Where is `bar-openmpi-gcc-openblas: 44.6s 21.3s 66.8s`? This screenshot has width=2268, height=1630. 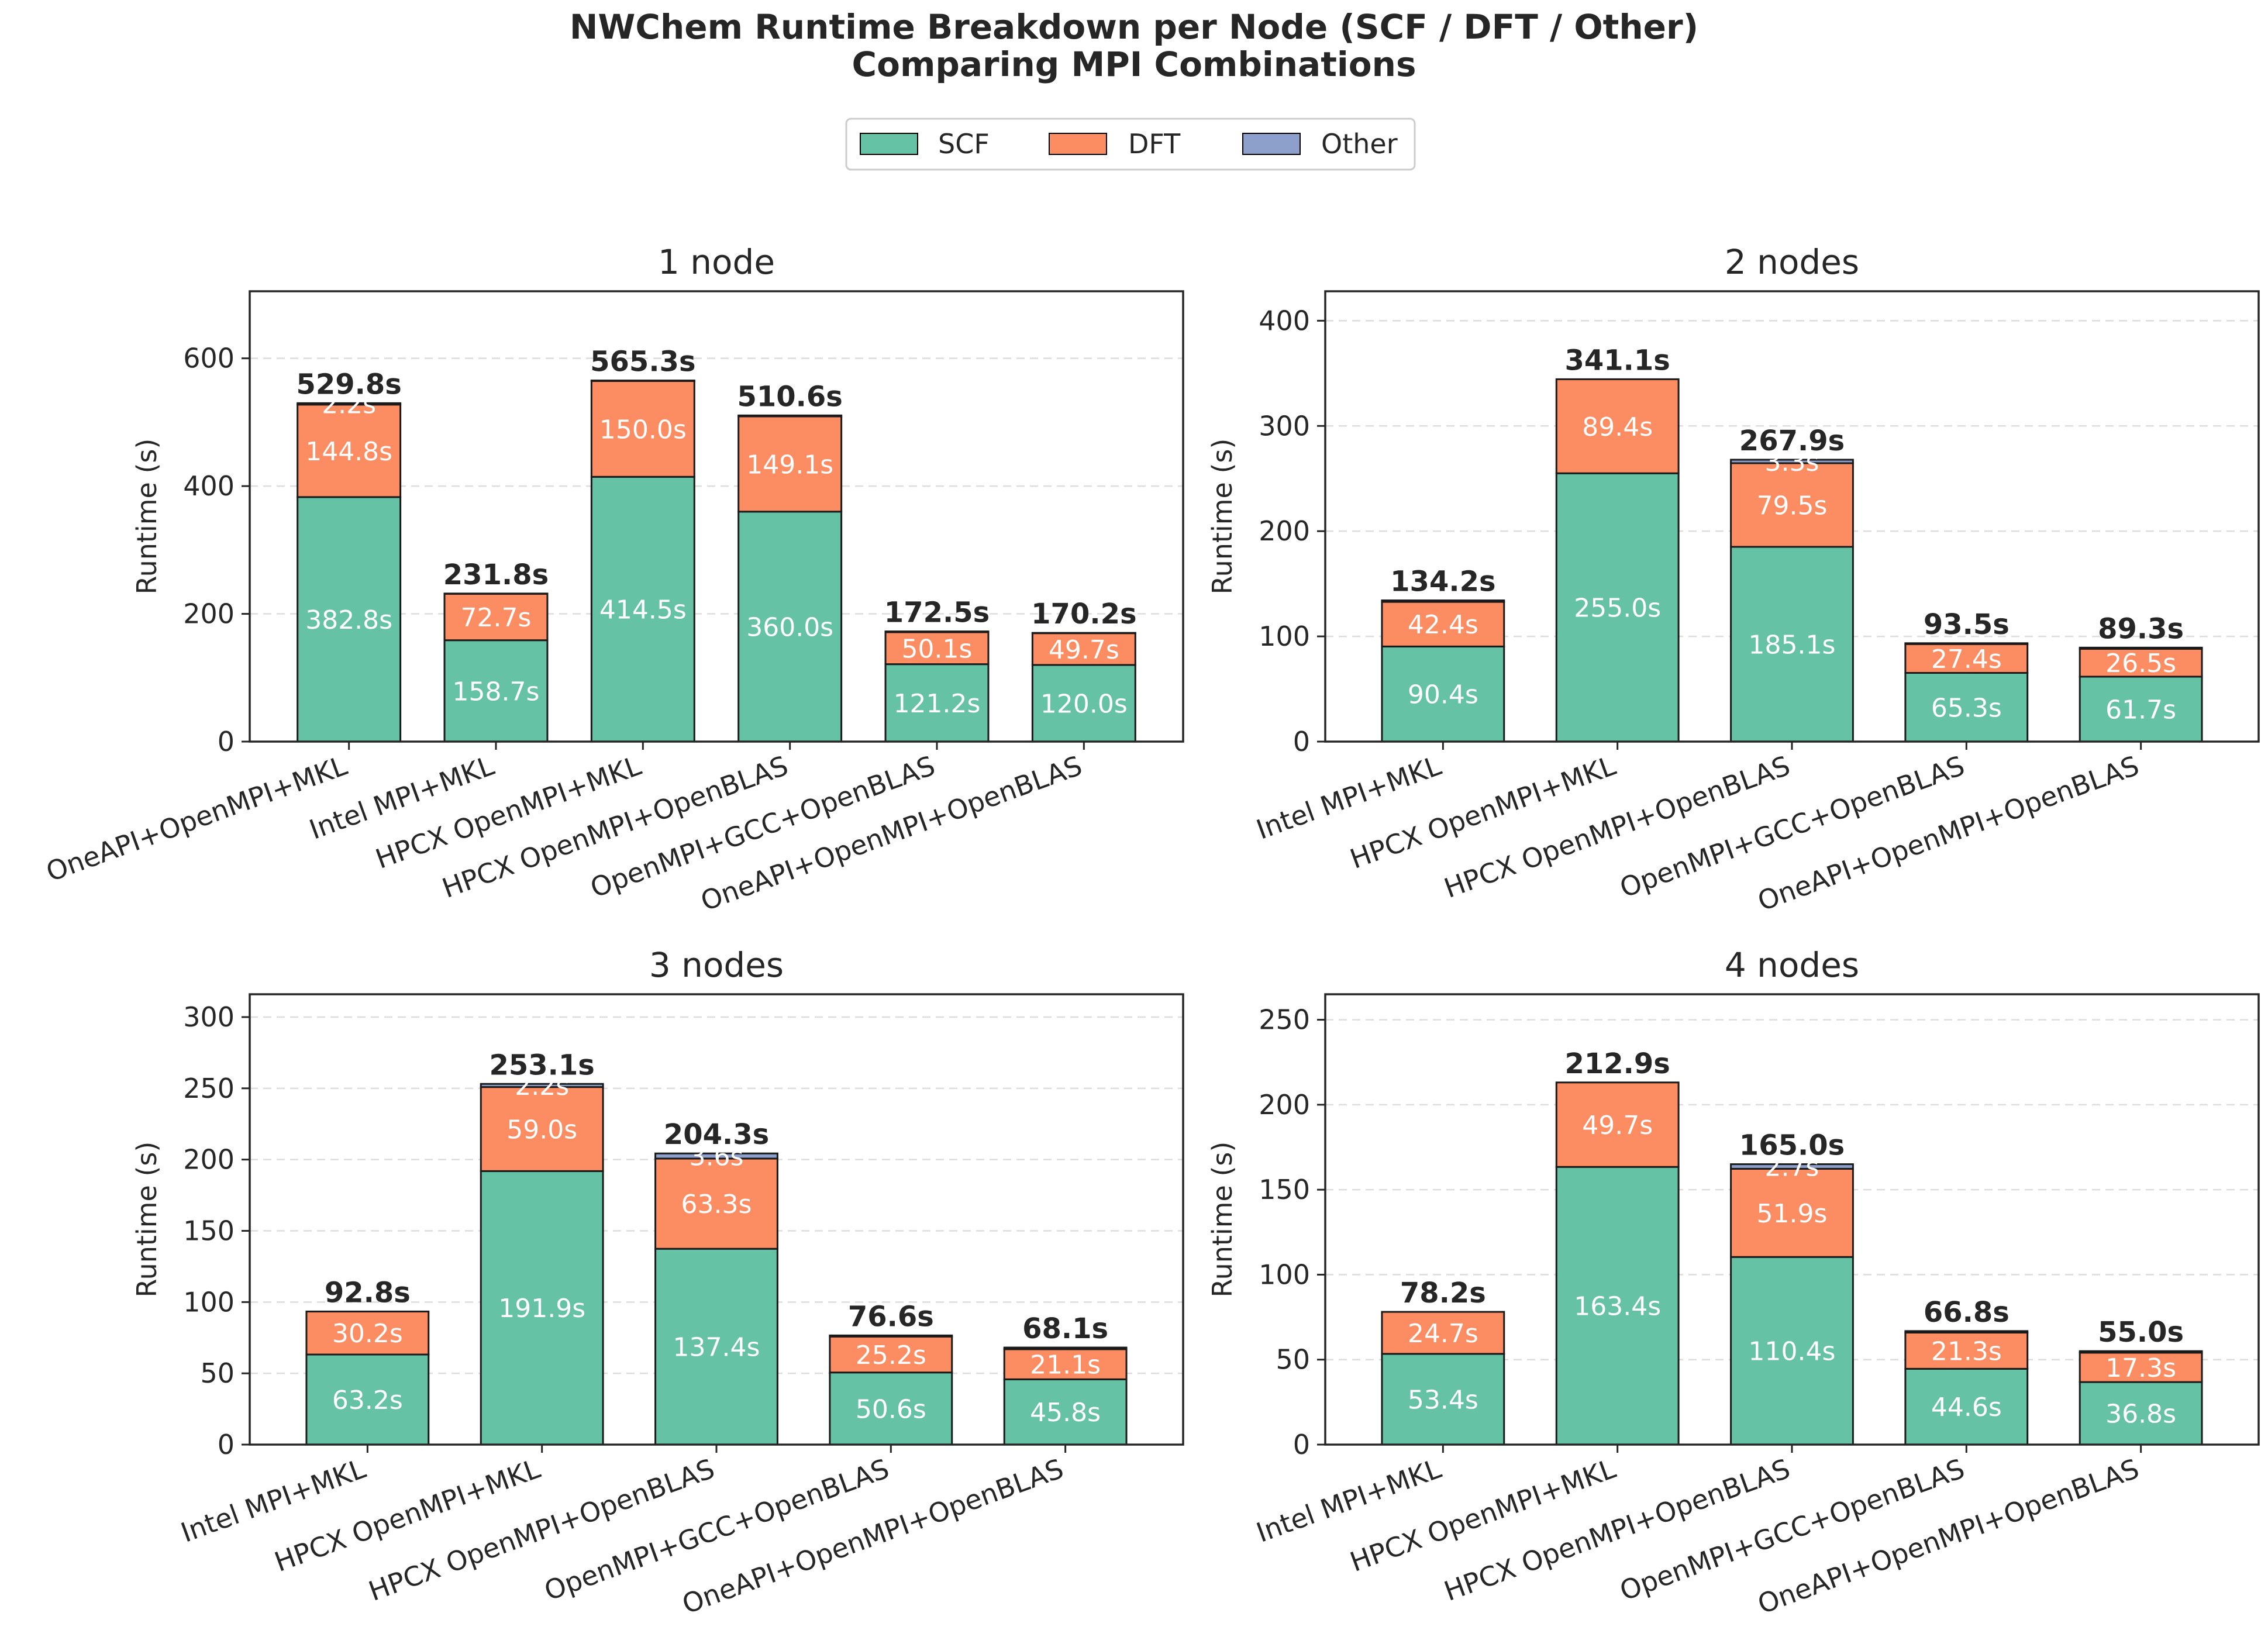
bar-openmpi-gcc-openblas: 44.6s 21.3s 66.8s is located at coordinates (1966, 1371).